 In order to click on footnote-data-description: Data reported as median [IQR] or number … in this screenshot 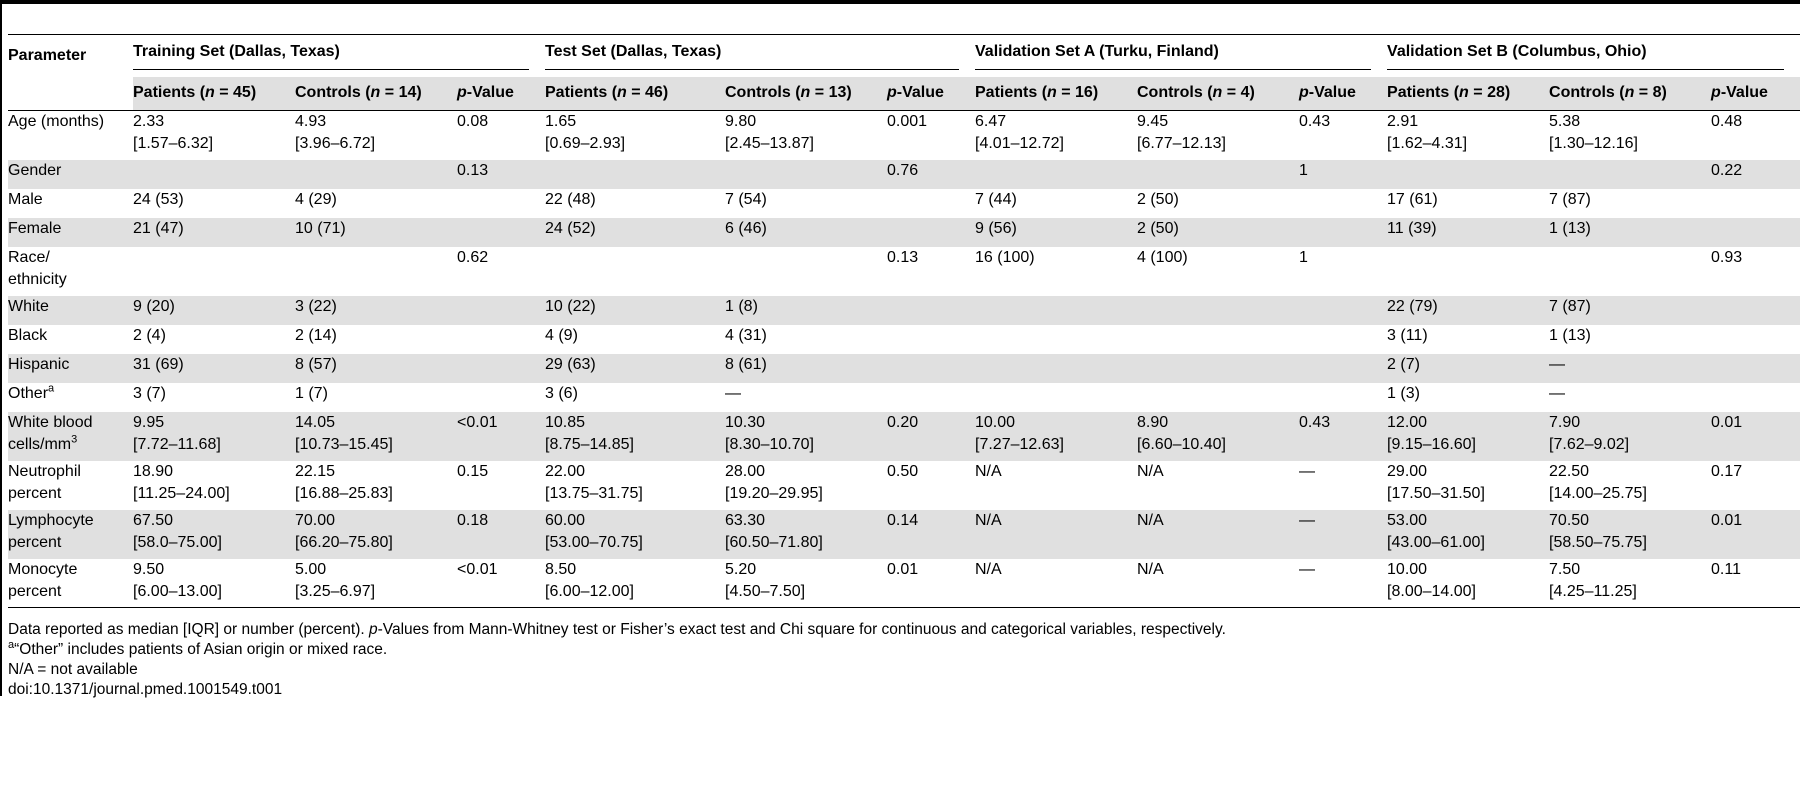, I will do `click(904, 630)`.